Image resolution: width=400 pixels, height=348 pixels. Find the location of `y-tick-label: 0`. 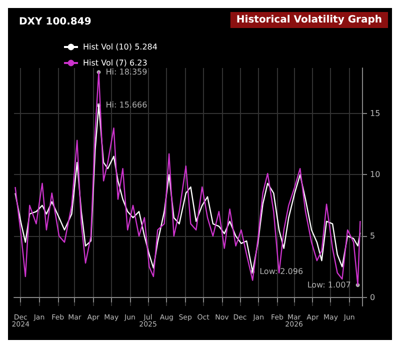

y-tick-label: 0 is located at coordinates (373, 297).